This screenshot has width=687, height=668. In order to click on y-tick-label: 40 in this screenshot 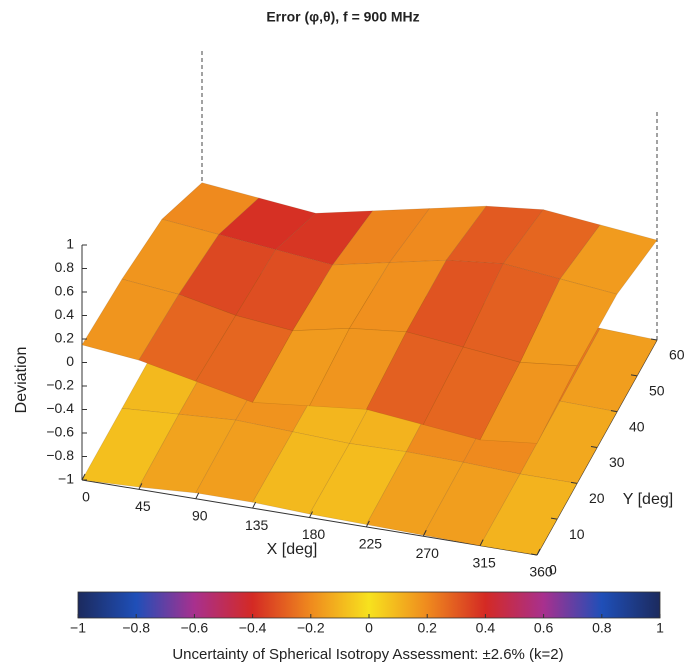, I will do `click(637, 426)`.